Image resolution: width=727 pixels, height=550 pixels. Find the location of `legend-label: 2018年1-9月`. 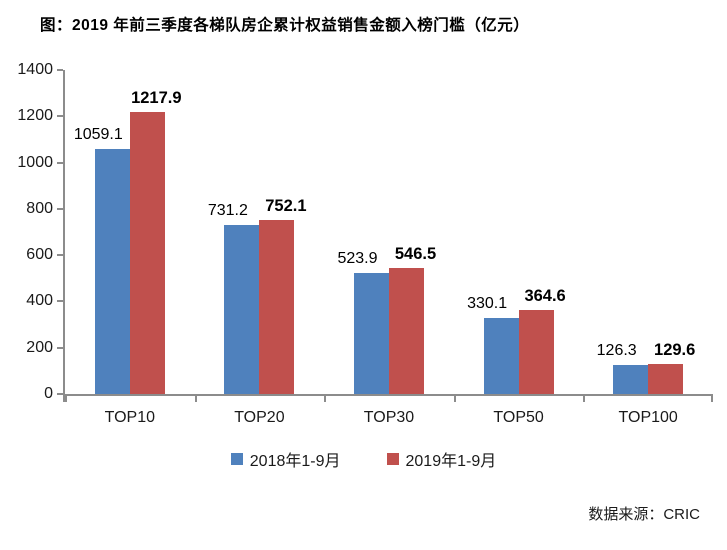

legend-label: 2018年1-9月 is located at coordinates (295, 461).